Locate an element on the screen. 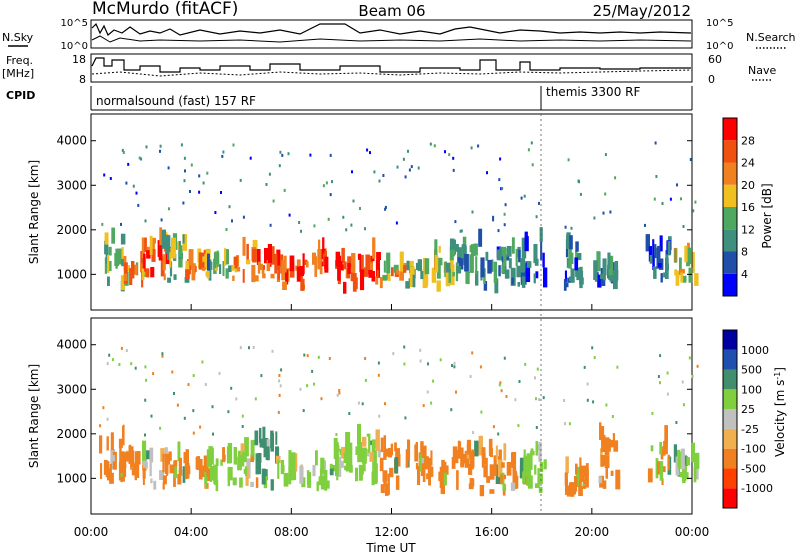  velocity-colorbar-tick: 100 is located at coordinates (751, 389).